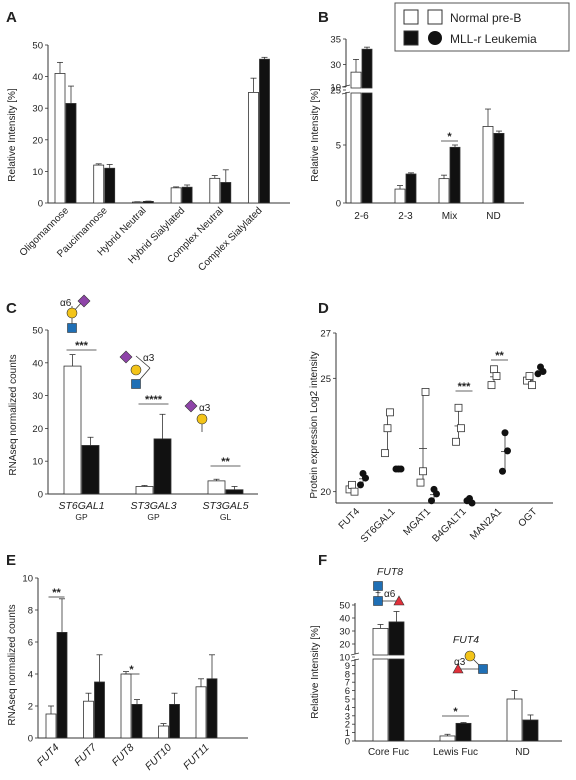 This screenshot has width=576, height=780. I want to click on y-tick-label: 2, so click(30, 707).